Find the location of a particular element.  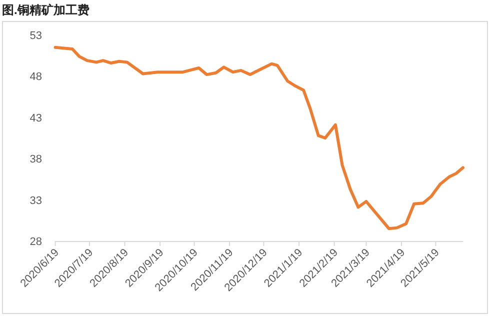

y-tick-label: 53 is located at coordinates (36, 36).